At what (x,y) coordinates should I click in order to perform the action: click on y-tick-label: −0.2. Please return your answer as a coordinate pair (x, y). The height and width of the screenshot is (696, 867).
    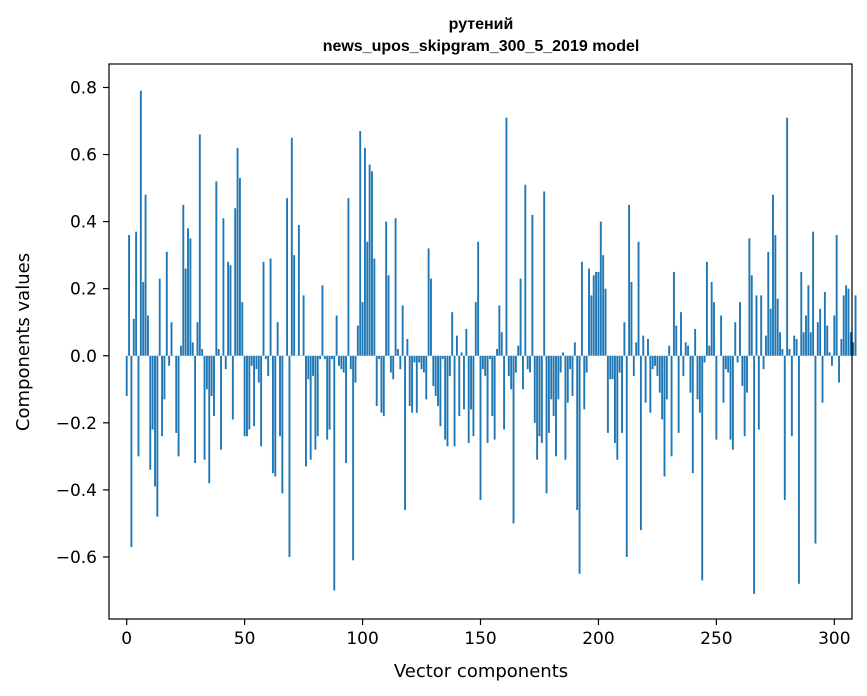
    Looking at the image, I should click on (76, 424).